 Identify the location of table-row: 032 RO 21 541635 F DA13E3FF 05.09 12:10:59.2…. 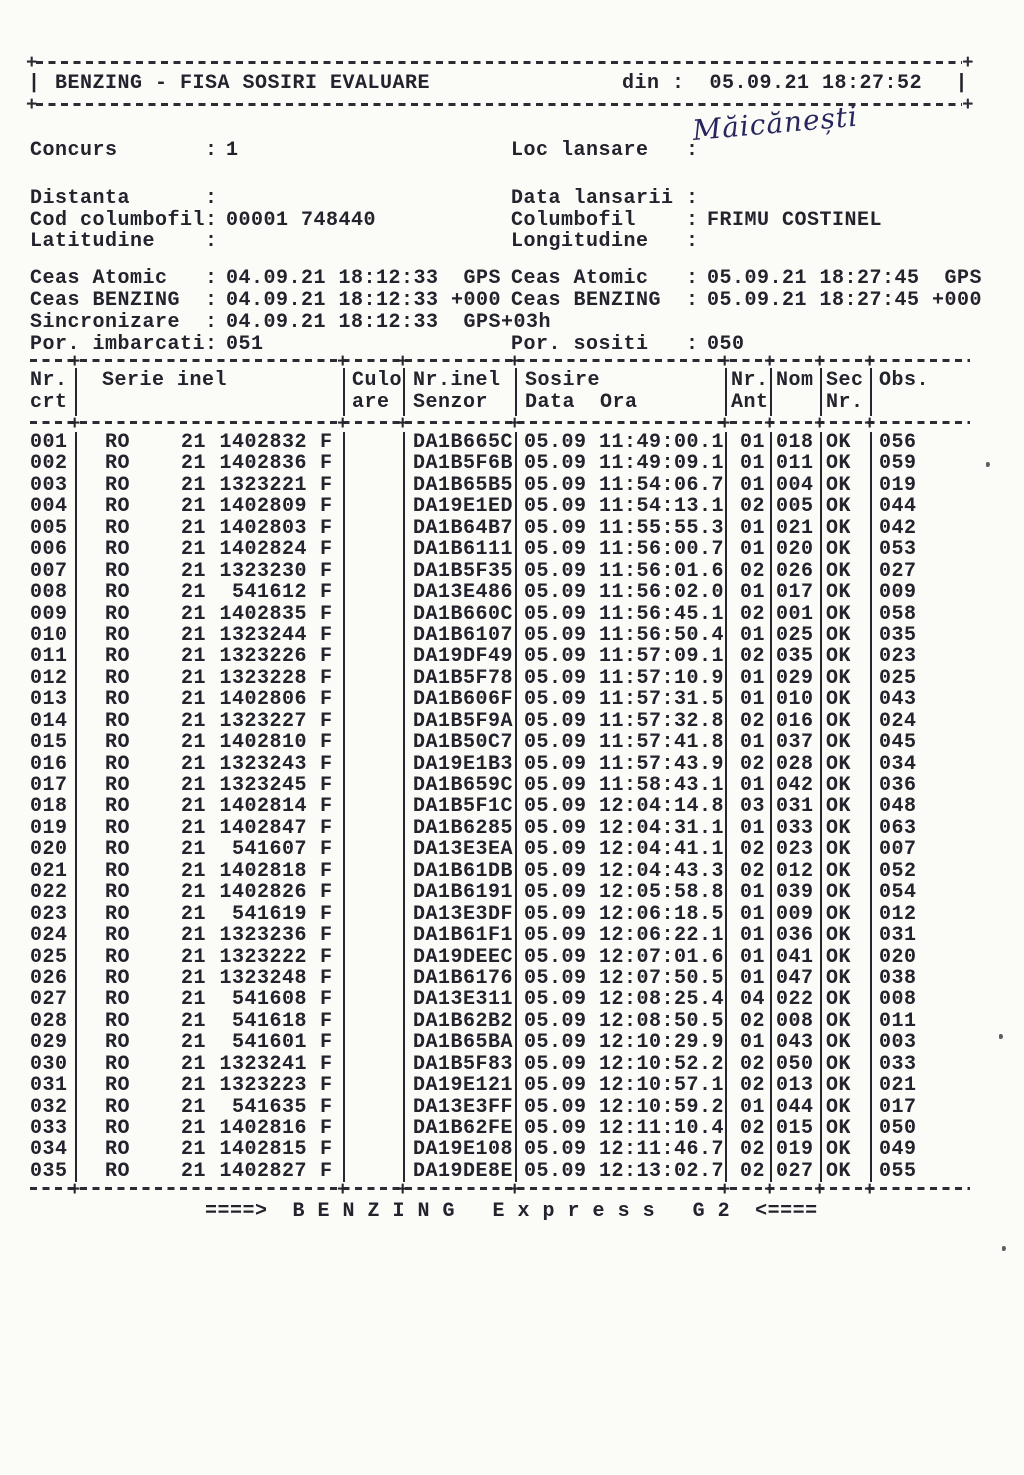
(500, 1107).